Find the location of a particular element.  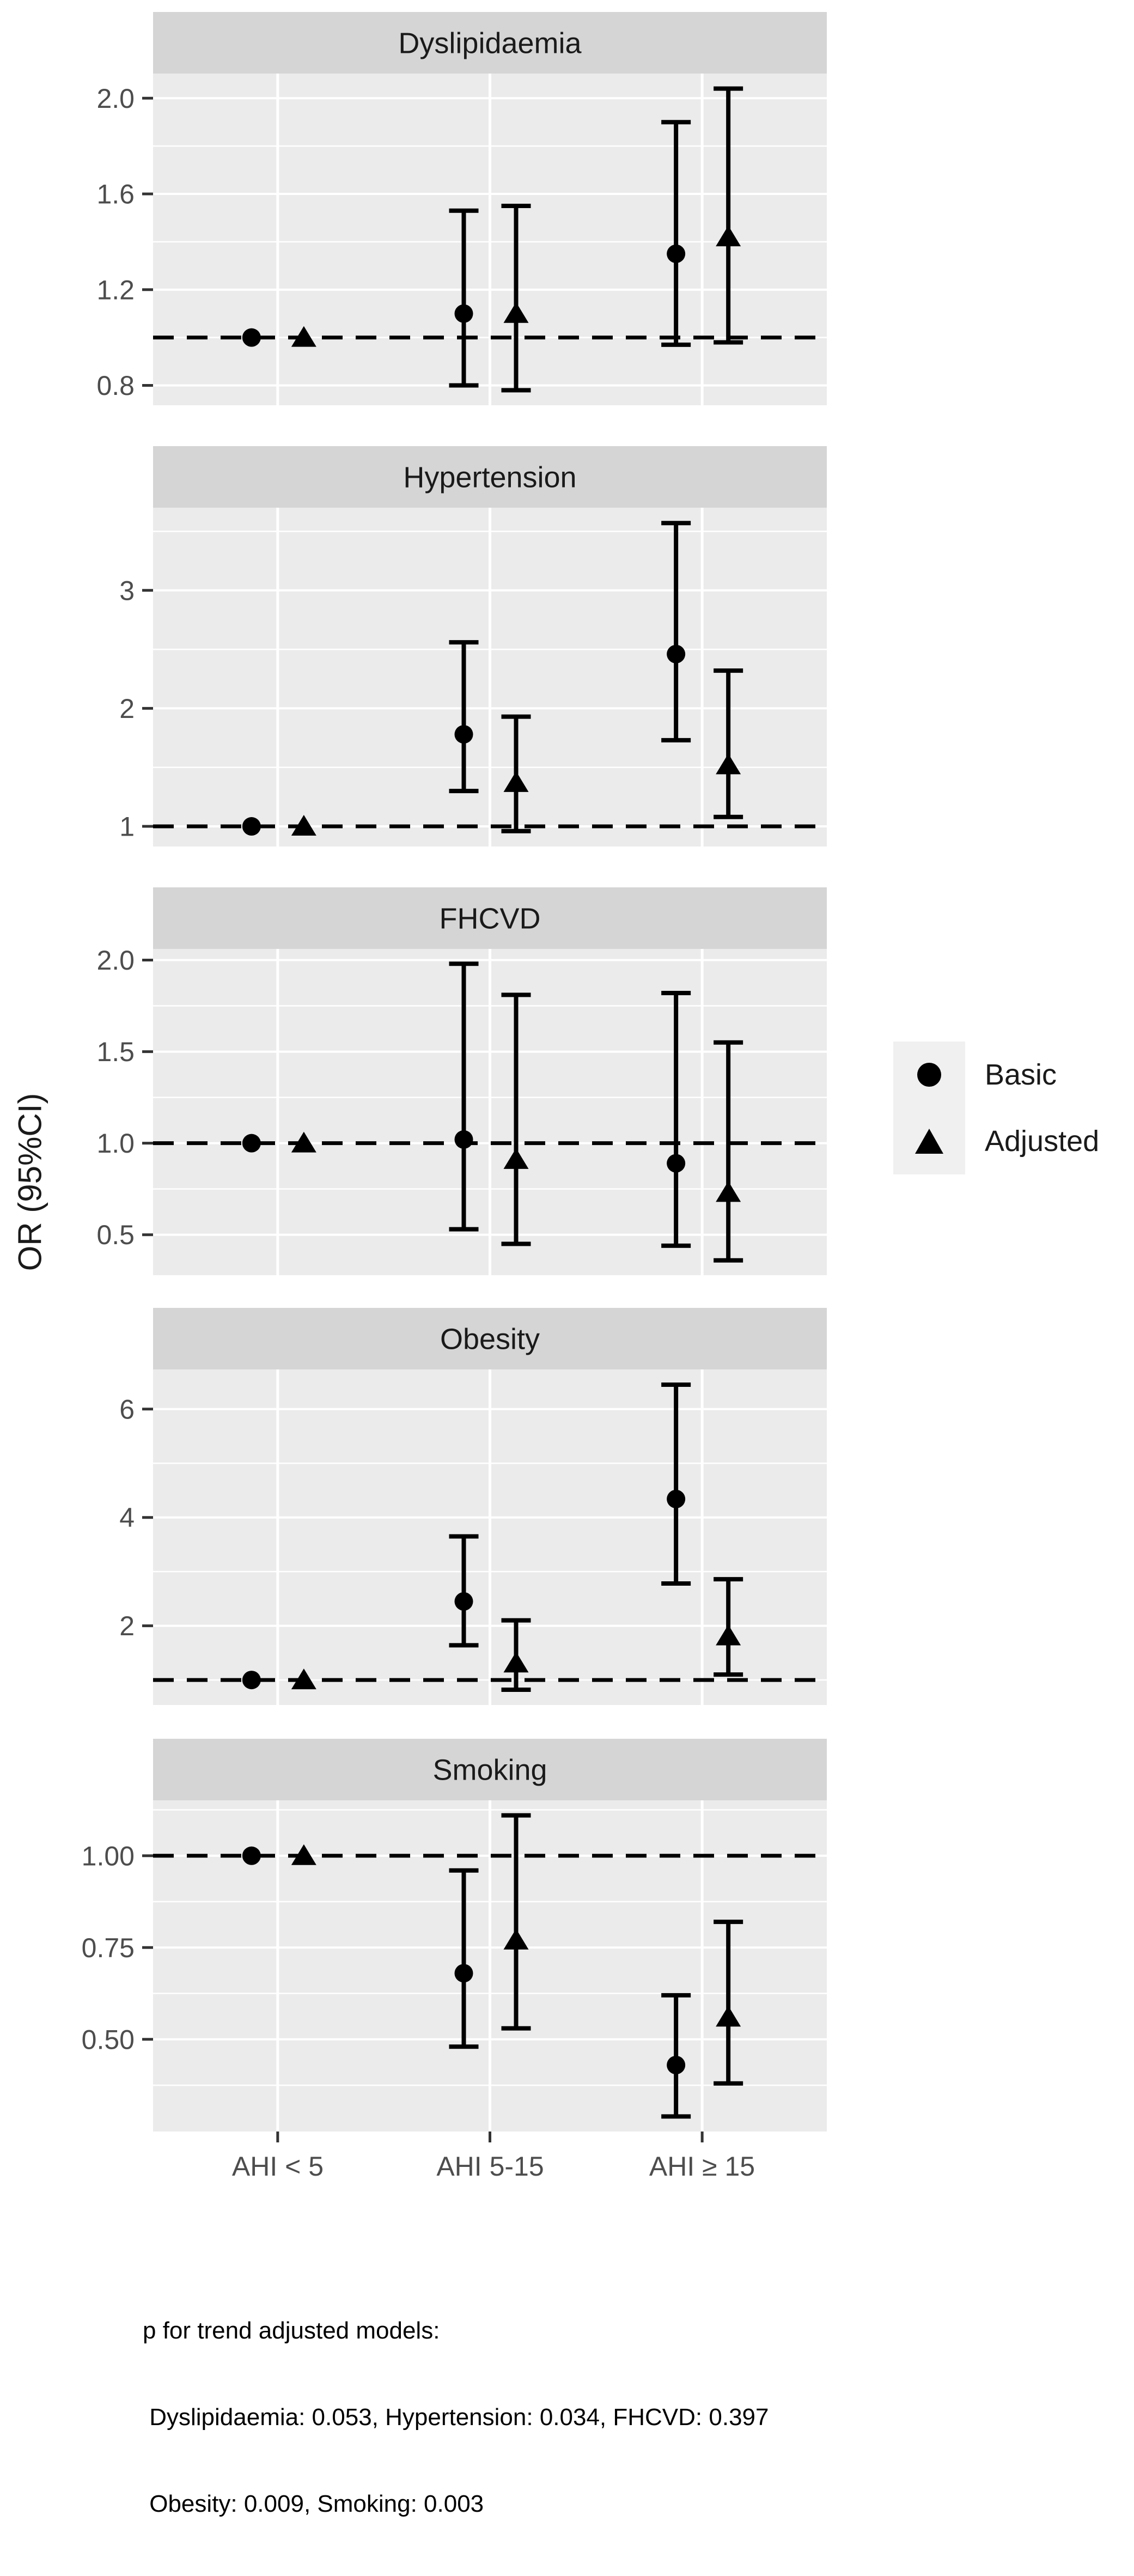

facet-title: Obesity is located at coordinates (490, 1339).